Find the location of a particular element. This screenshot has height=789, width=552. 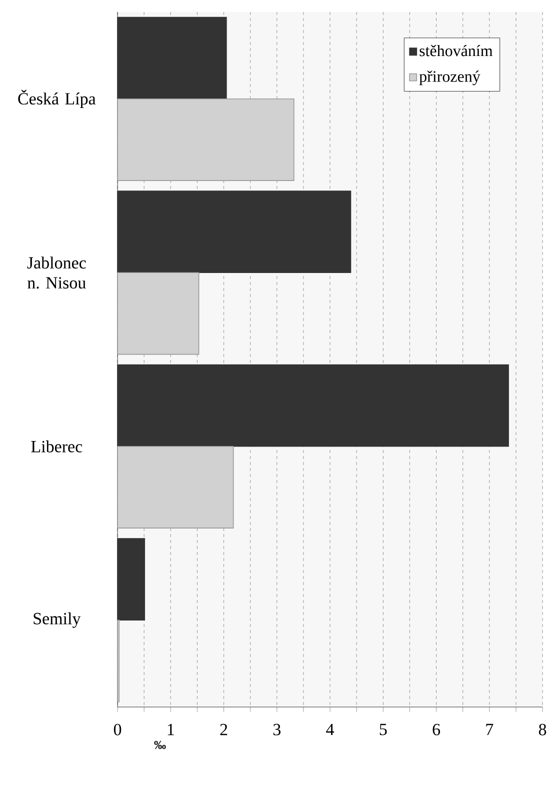

x-tick-label: 7 is located at coordinates (489, 730).